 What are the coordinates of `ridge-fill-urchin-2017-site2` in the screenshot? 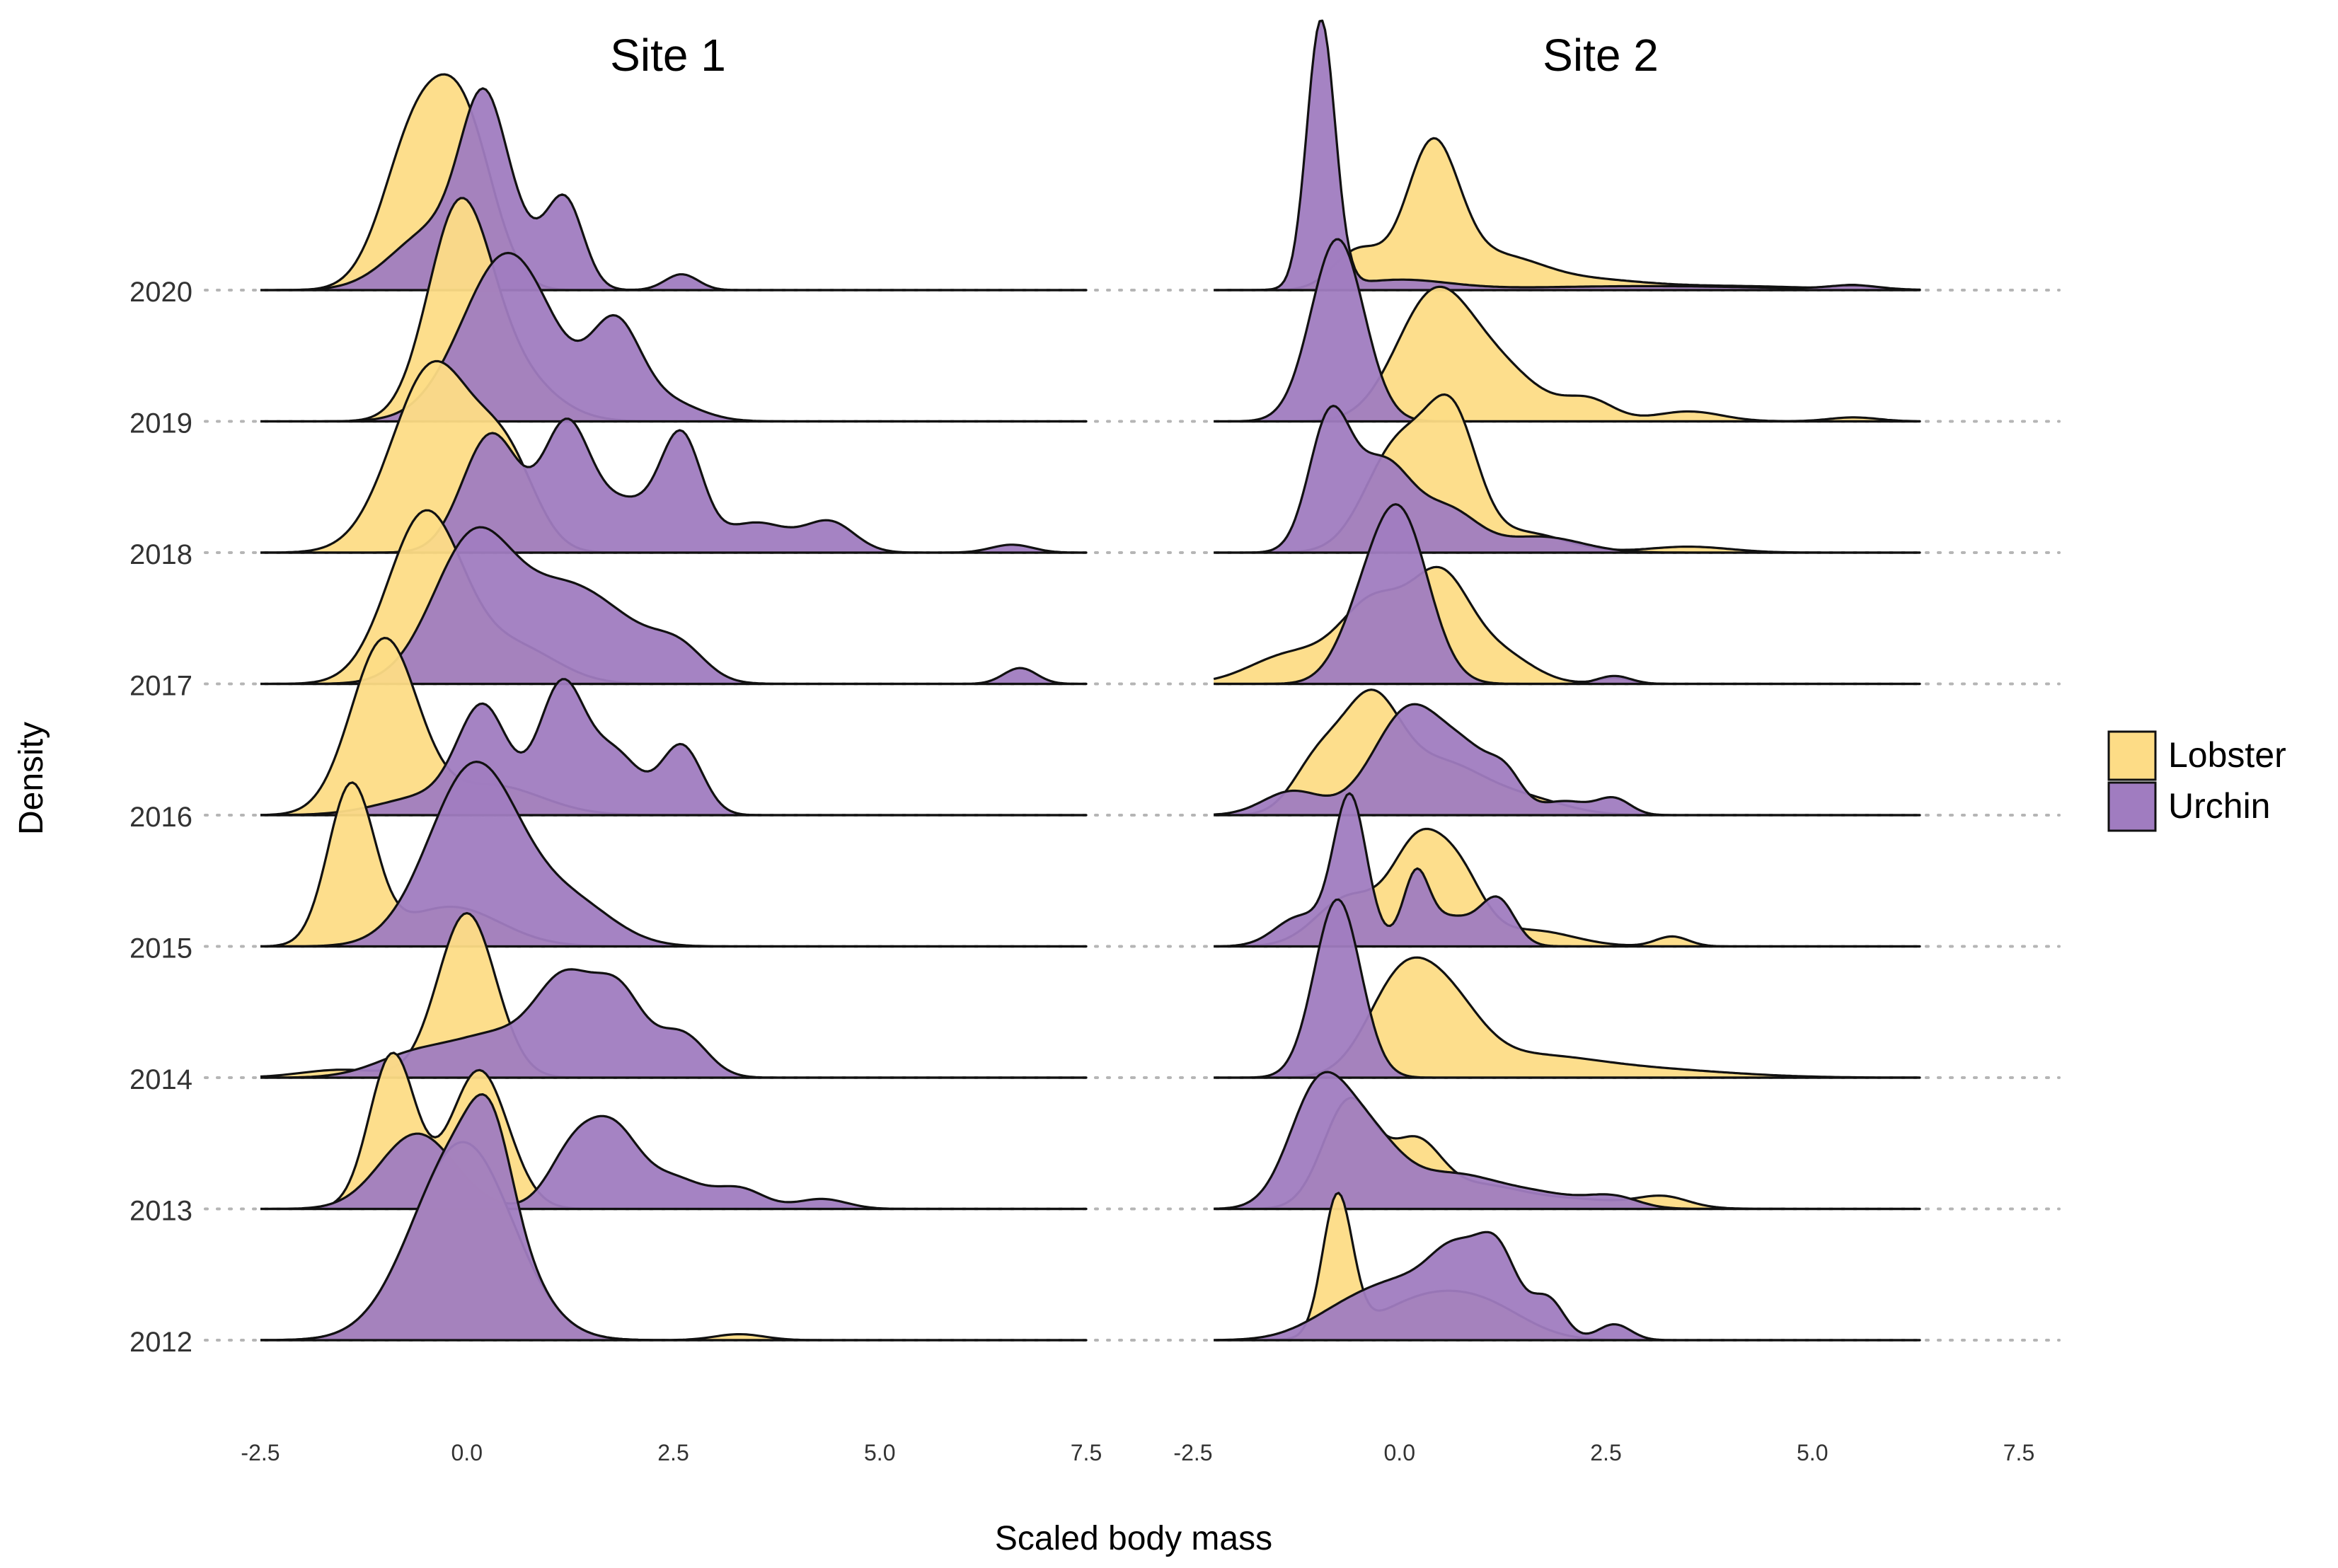 It's located at (1567, 594).